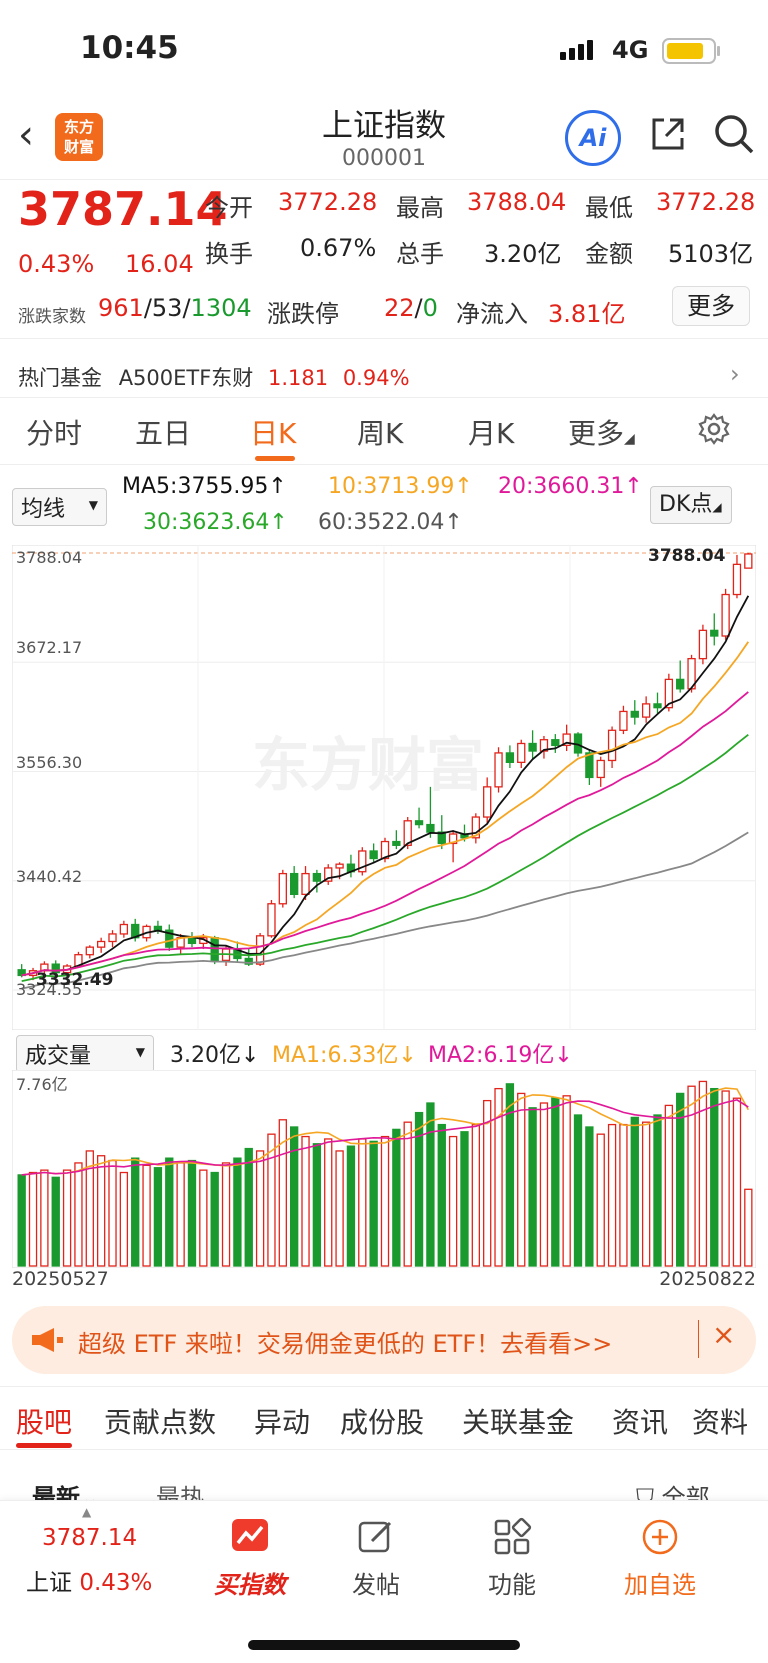 The image size is (768, 1663). What do you see at coordinates (384, 1645) in the screenshot?
I see `home-indicator` at bounding box center [384, 1645].